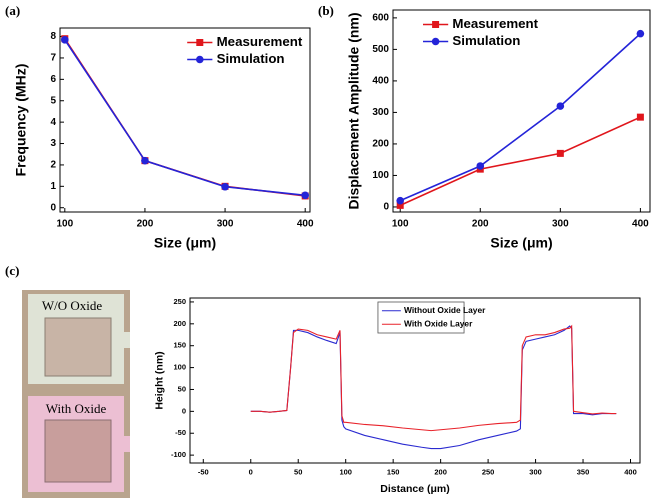 This screenshot has height=504, width=660. What do you see at coordinates (488, 471) in the screenshot?
I see `x-tick-label: 250` at bounding box center [488, 471].